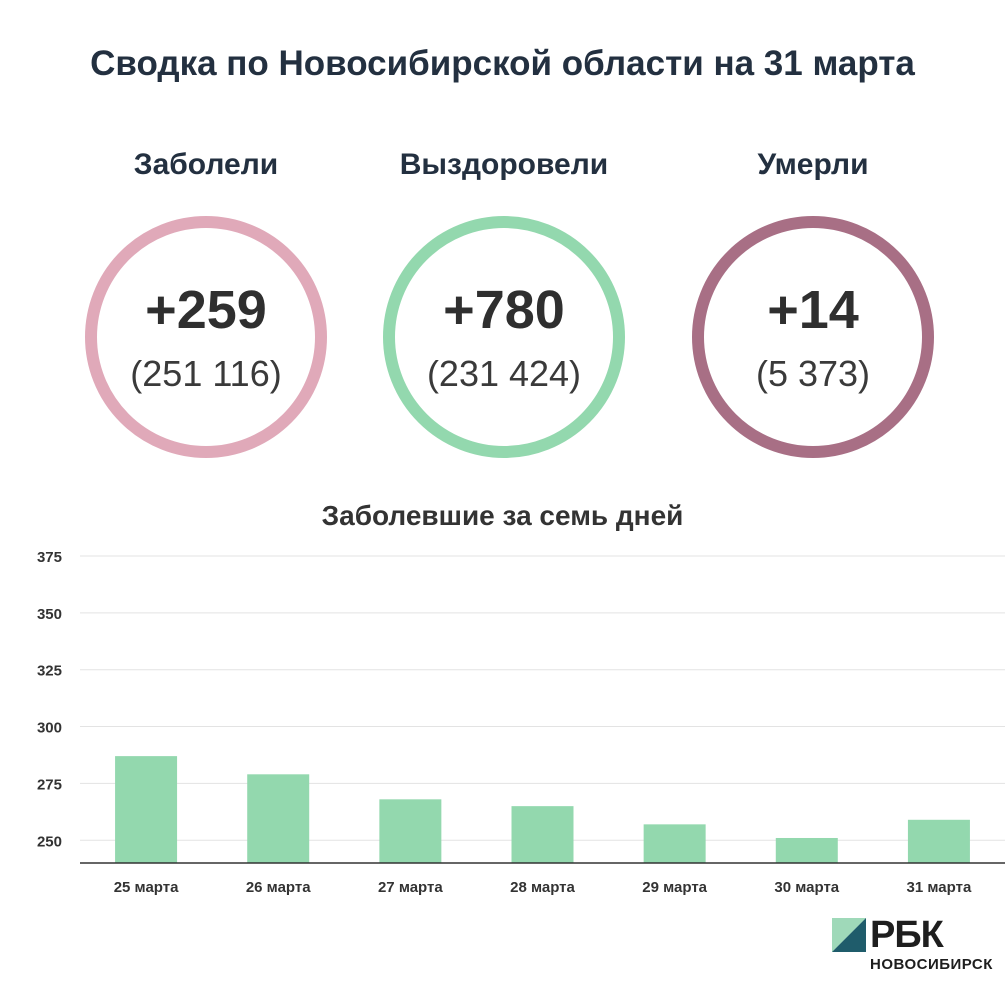 Image resolution: width=1005 pixels, height=1005 pixels. What do you see at coordinates (813, 373) in the screenshot?
I see `stat-total: (5 373)` at bounding box center [813, 373].